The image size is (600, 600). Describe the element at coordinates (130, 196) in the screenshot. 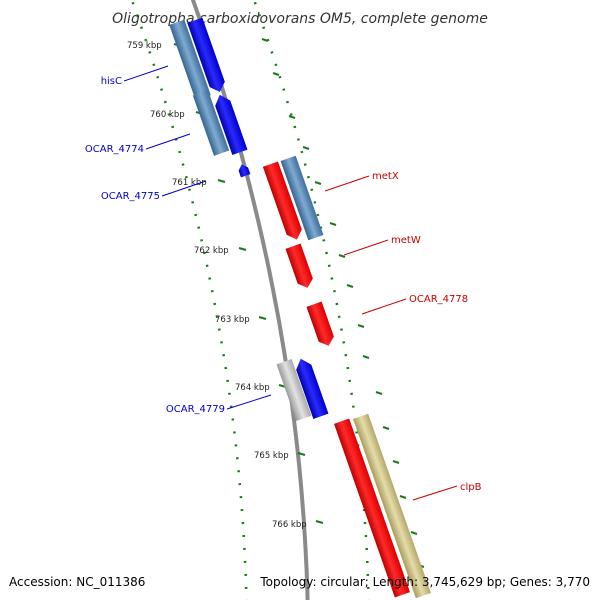

I see `gene-label-OCAR_4775: OCAR_4775` at that location.